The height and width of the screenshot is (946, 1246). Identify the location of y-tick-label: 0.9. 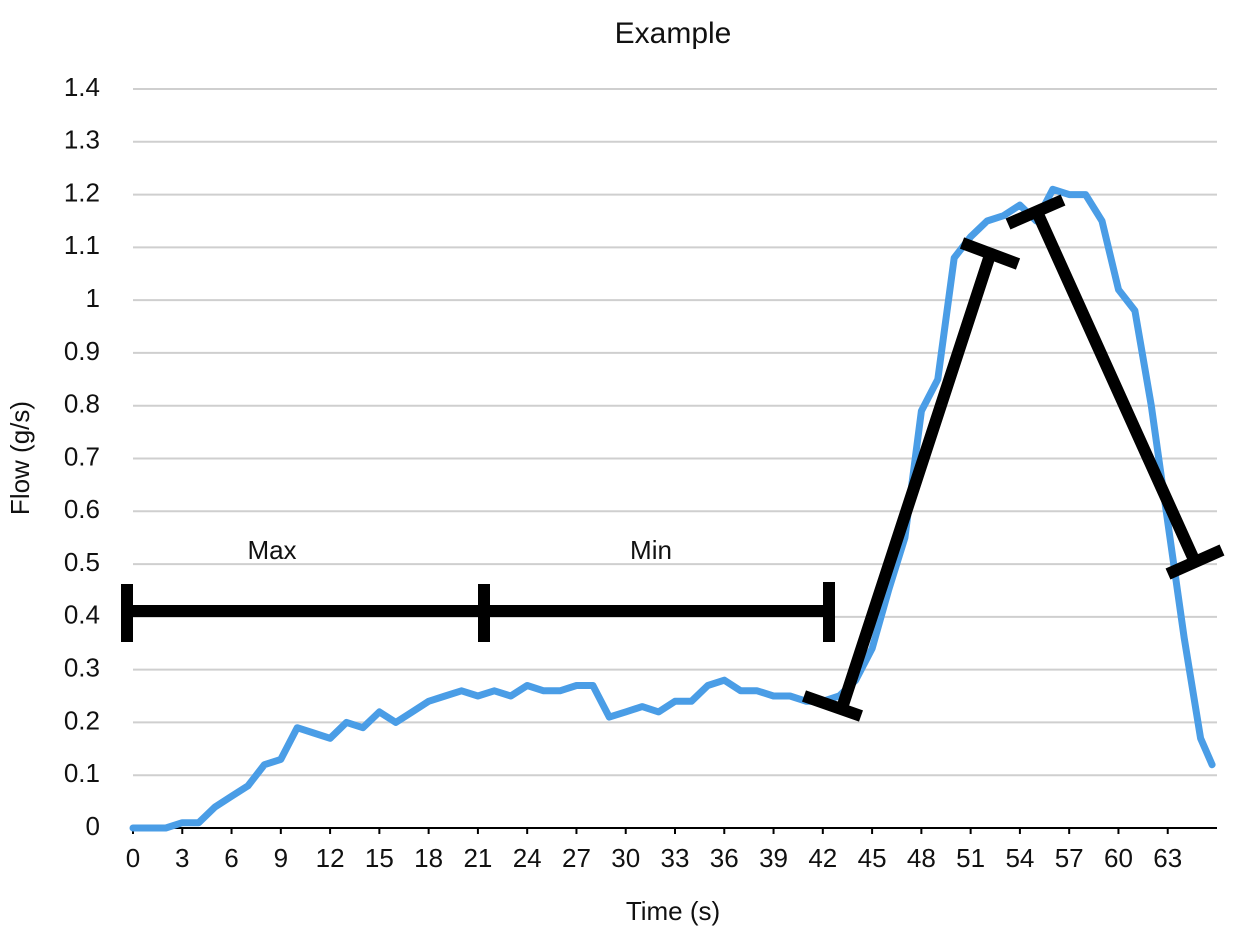
(82, 351).